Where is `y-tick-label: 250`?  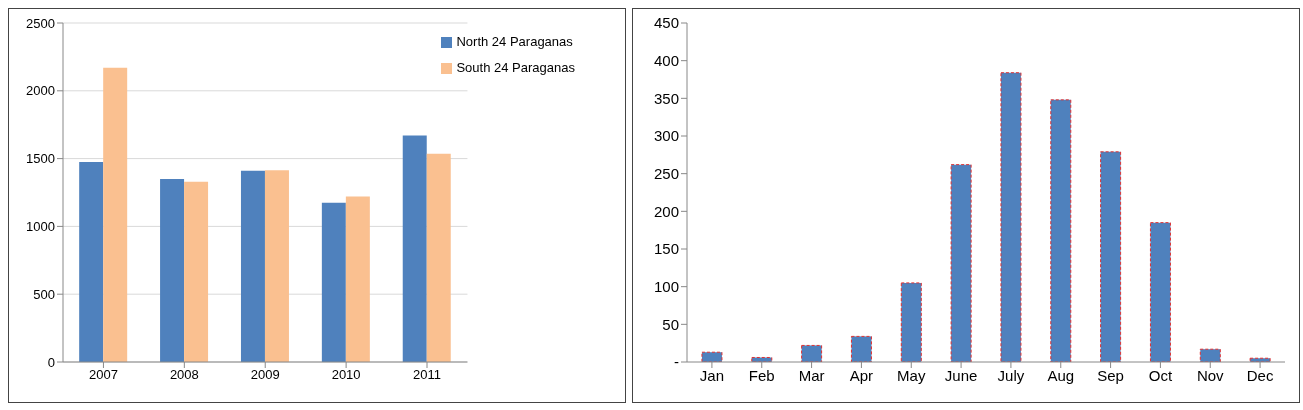
y-tick-label: 250 is located at coordinates (666, 173).